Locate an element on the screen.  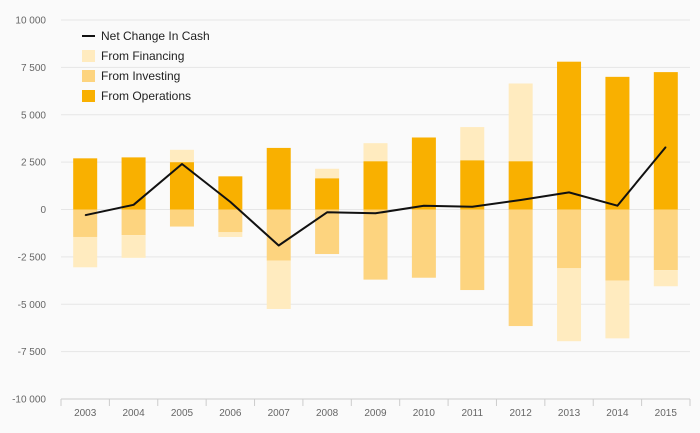
bar-from-operations-2013 is located at coordinates (569, 135).